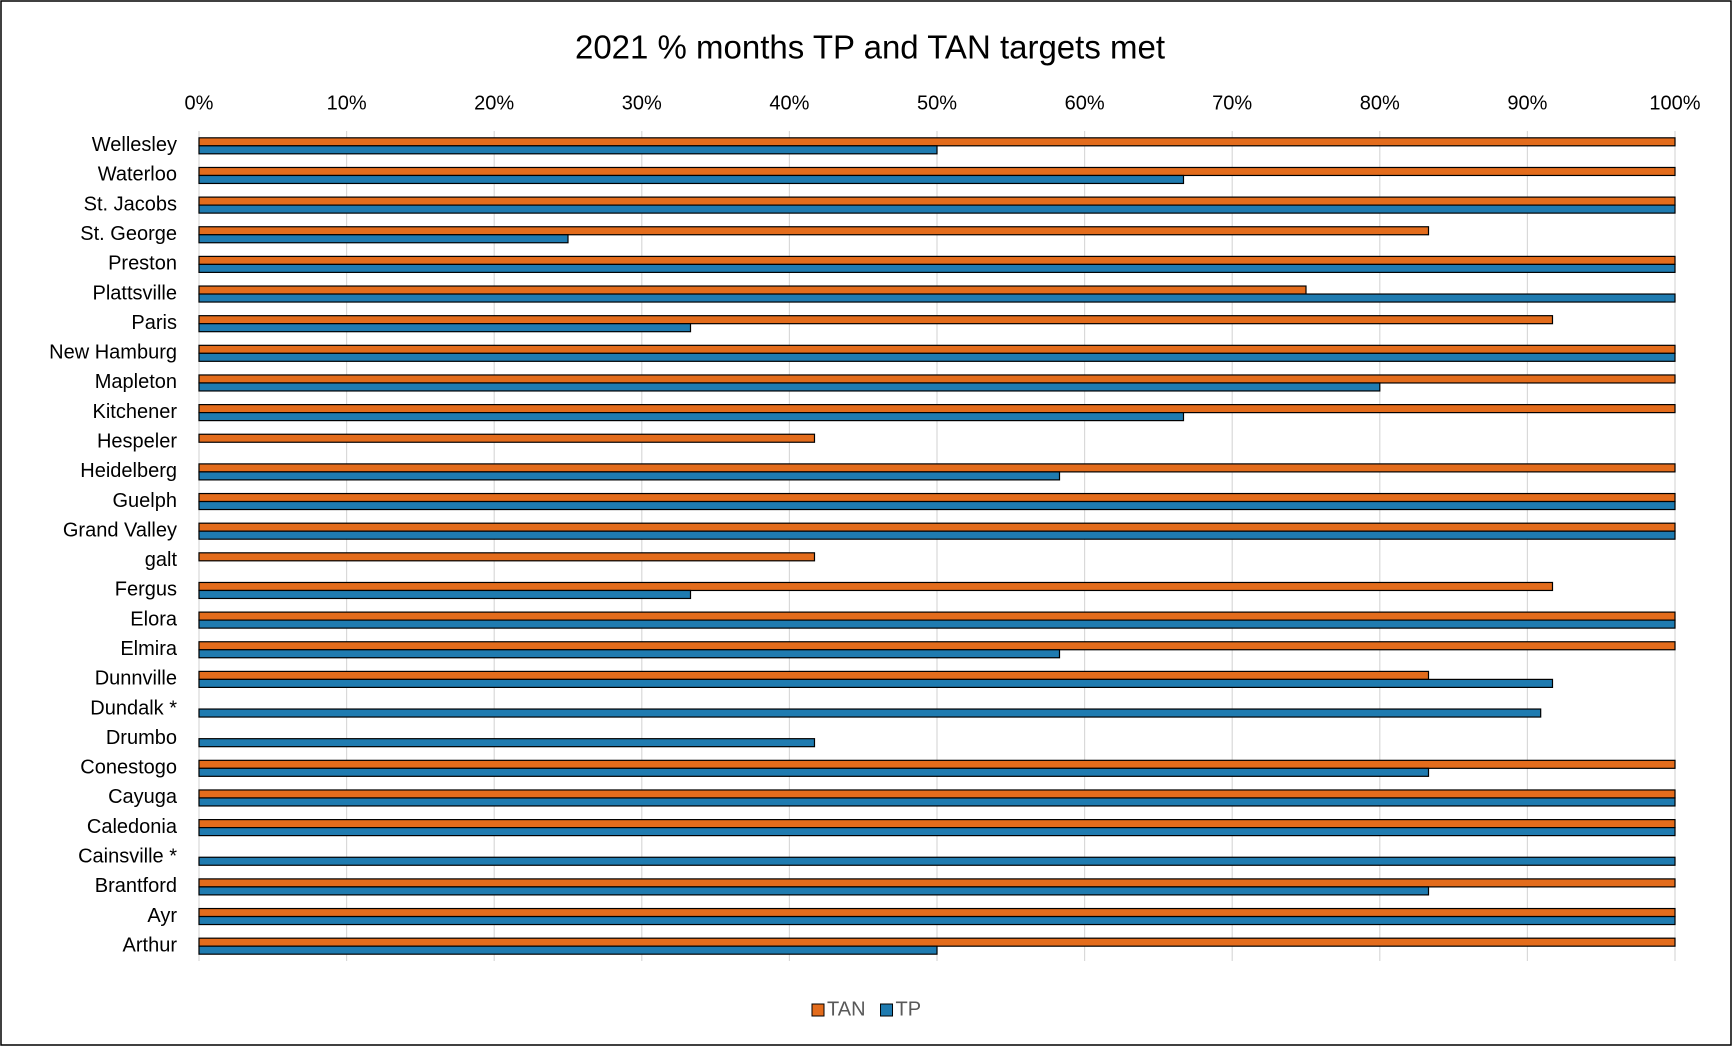 The height and width of the screenshot is (1046, 1732). What do you see at coordinates (128, 768) in the screenshot?
I see `y-tick-label: Conestogo` at bounding box center [128, 768].